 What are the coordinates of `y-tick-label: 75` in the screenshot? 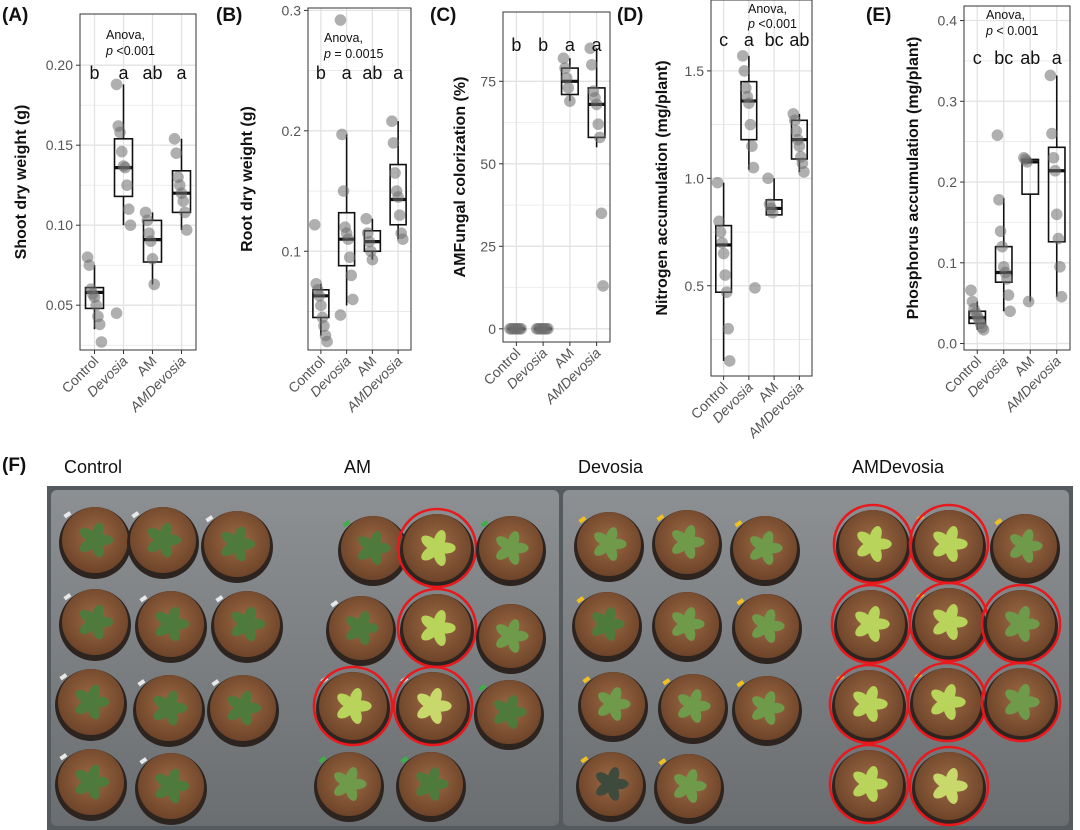 It's located at (488, 81).